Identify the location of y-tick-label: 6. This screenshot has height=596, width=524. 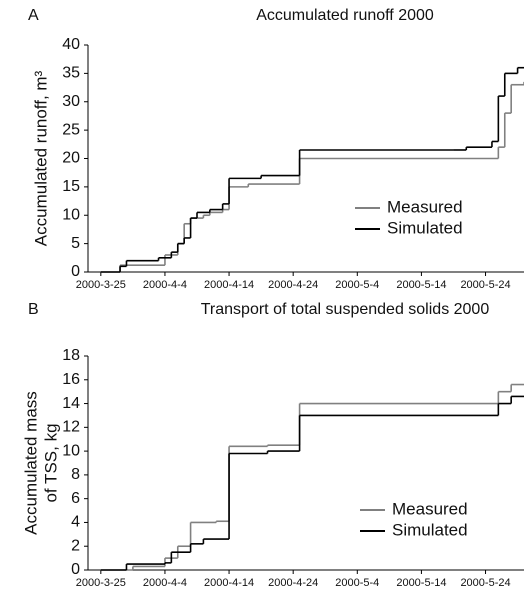
(75, 498).